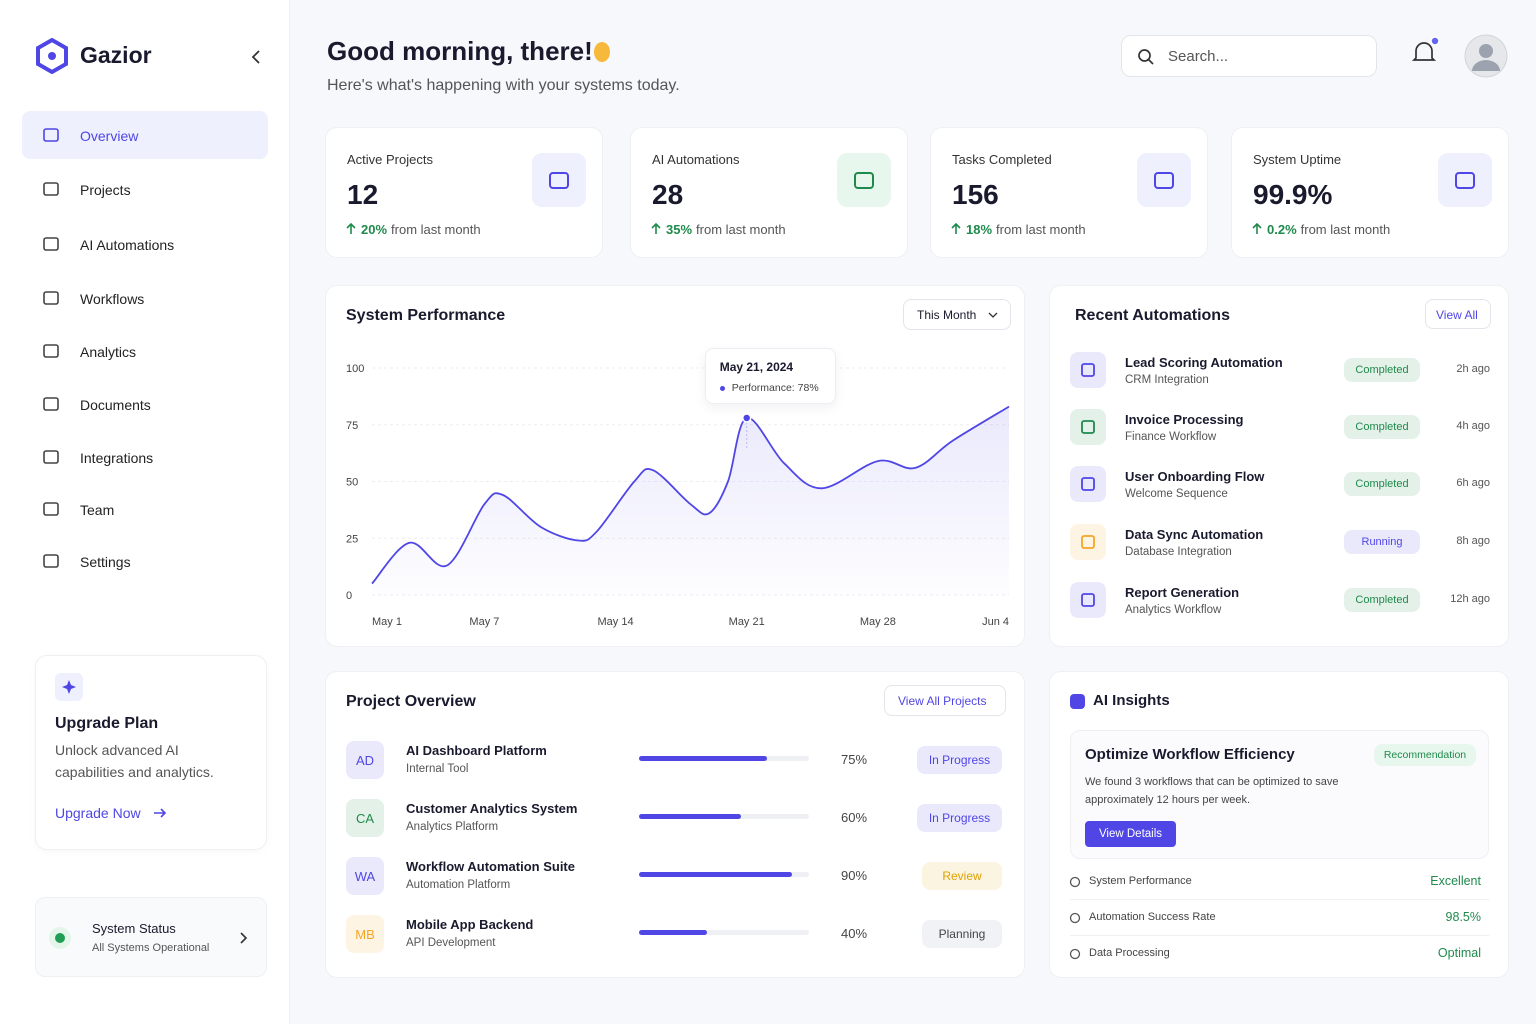 Image resolution: width=1536 pixels, height=1024 pixels. I want to click on nav-label: Workflows, so click(112, 299).